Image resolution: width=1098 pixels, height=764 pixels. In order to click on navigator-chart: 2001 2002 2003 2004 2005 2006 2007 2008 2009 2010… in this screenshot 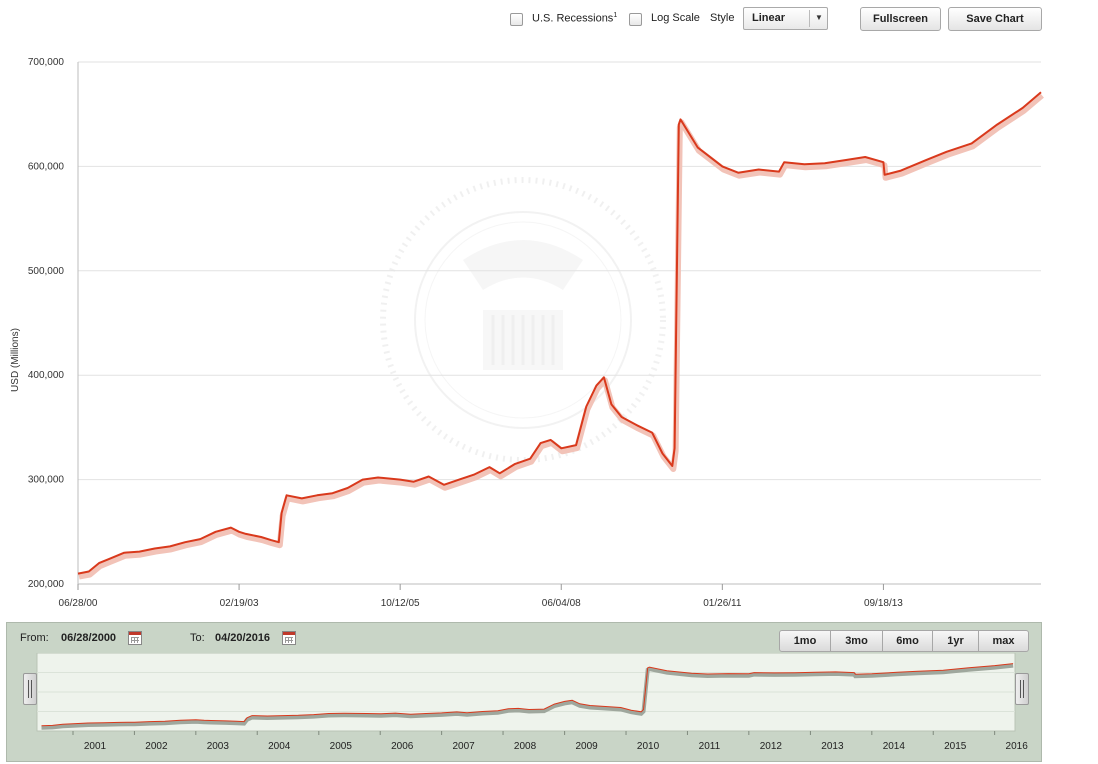, I will do `click(524, 707)`.